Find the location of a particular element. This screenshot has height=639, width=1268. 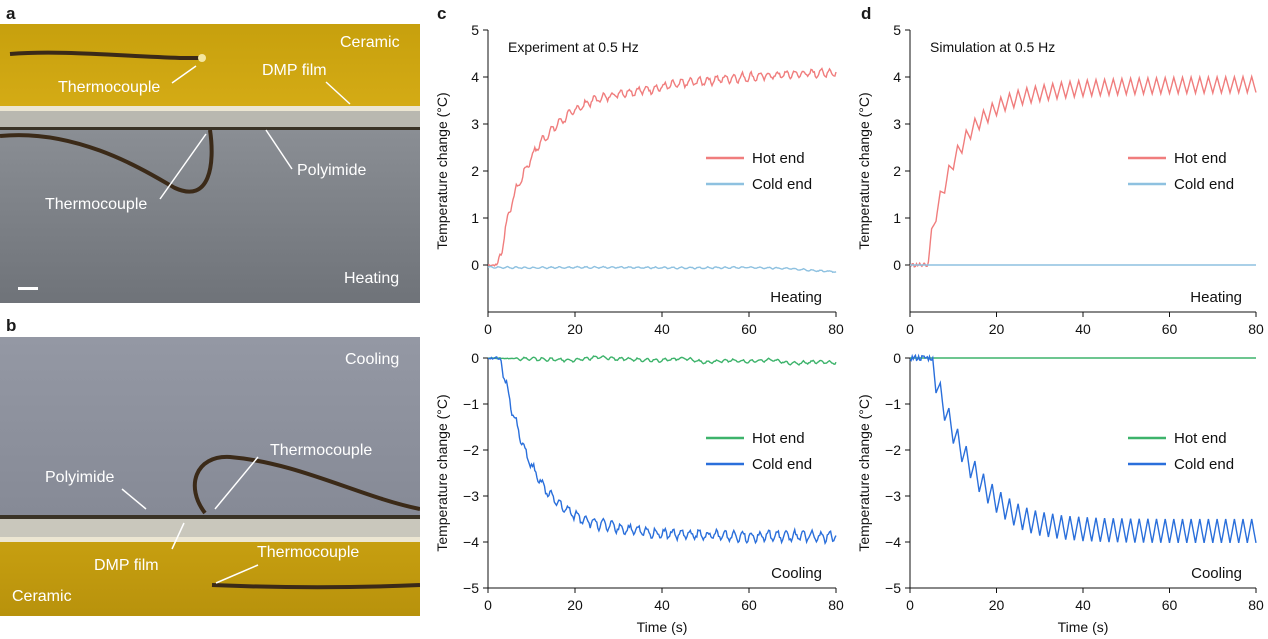

panel-letter-b: b is located at coordinates (11, 325).